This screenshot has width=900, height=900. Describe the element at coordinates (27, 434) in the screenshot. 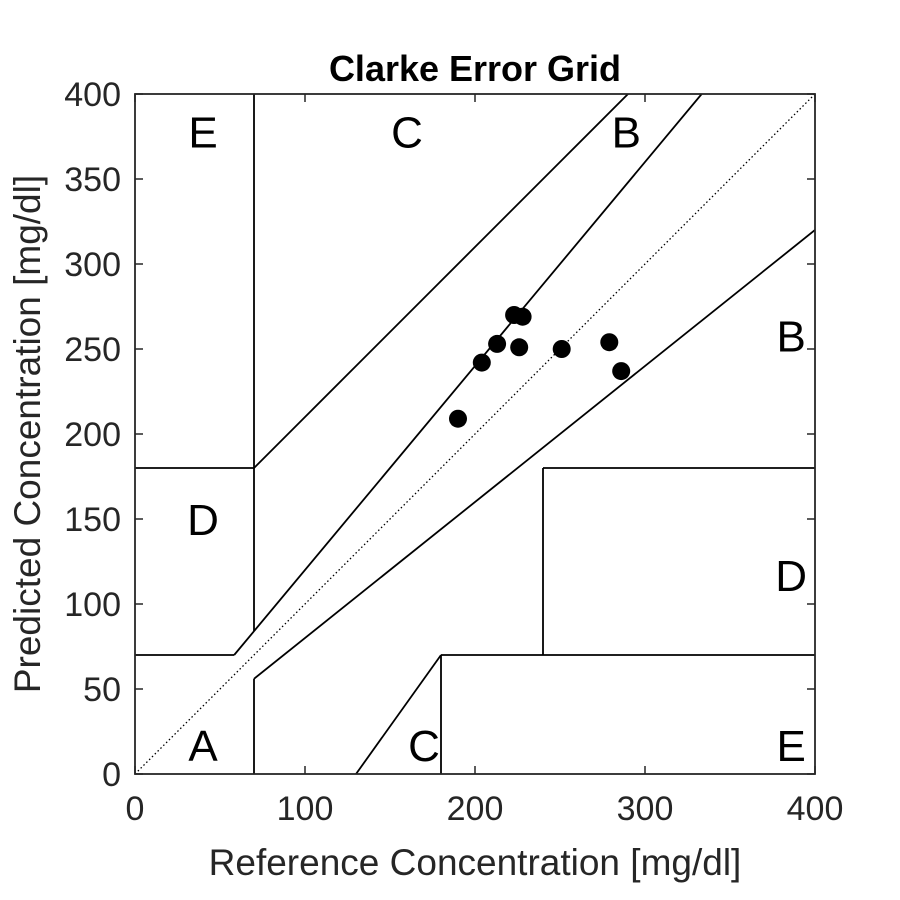

I see `y-axis-label: Predicted Concentration [mg/dl]` at that location.